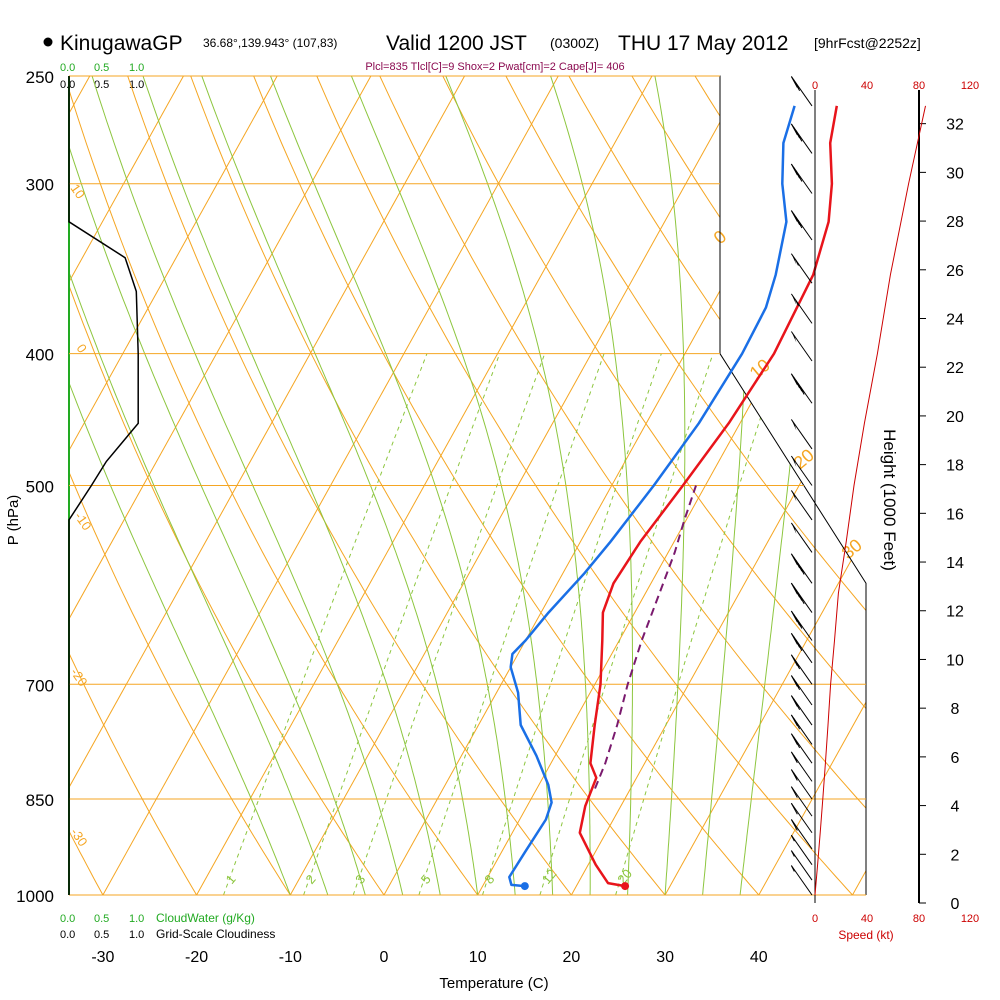 This screenshot has height=1000, width=1000. What do you see at coordinates (524, 886) in the screenshot?
I see `surface-dewpoint-marker` at bounding box center [524, 886].